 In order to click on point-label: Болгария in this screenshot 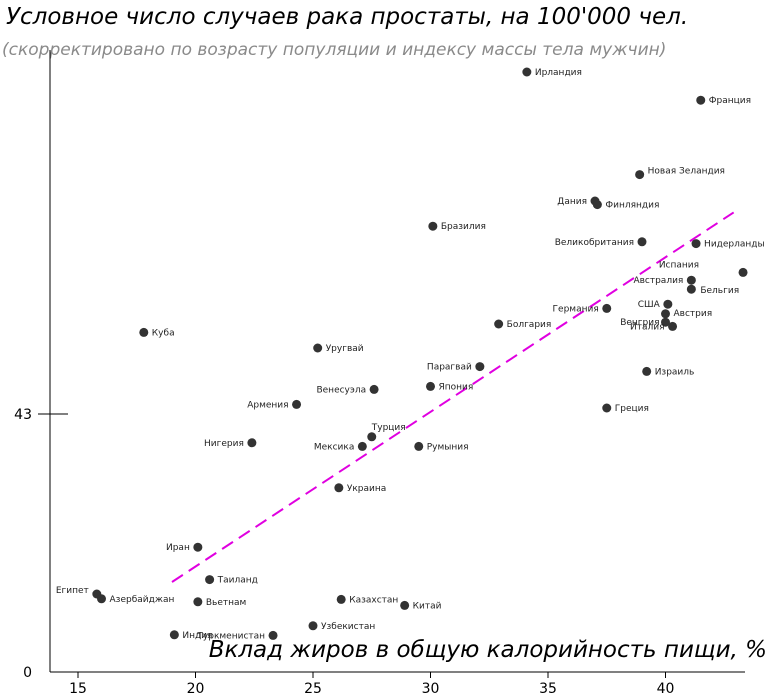, I will do `click(529, 325)`.